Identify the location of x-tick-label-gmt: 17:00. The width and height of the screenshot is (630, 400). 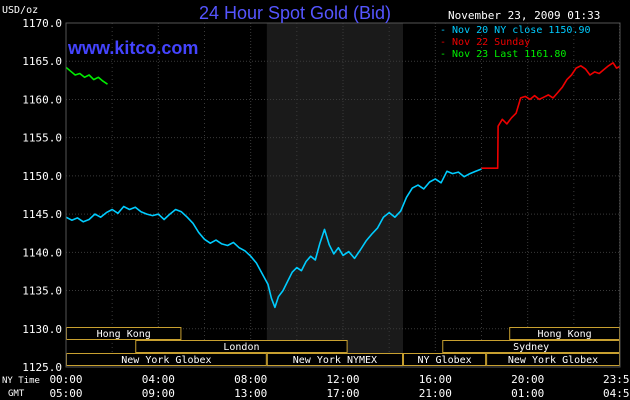
(342, 393).